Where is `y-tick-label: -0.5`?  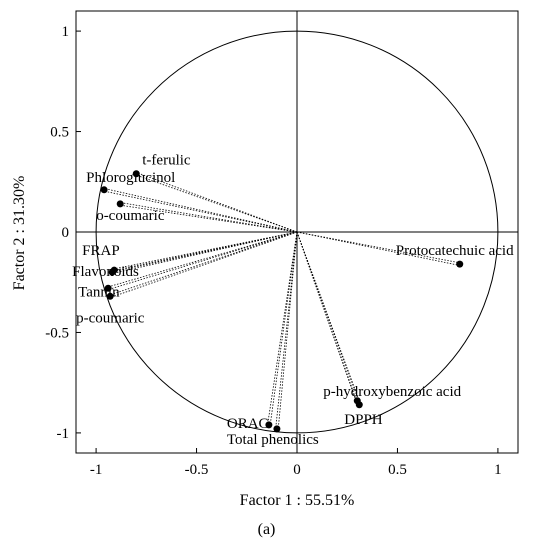
y-tick-label: -0.5 is located at coordinates (57, 333).